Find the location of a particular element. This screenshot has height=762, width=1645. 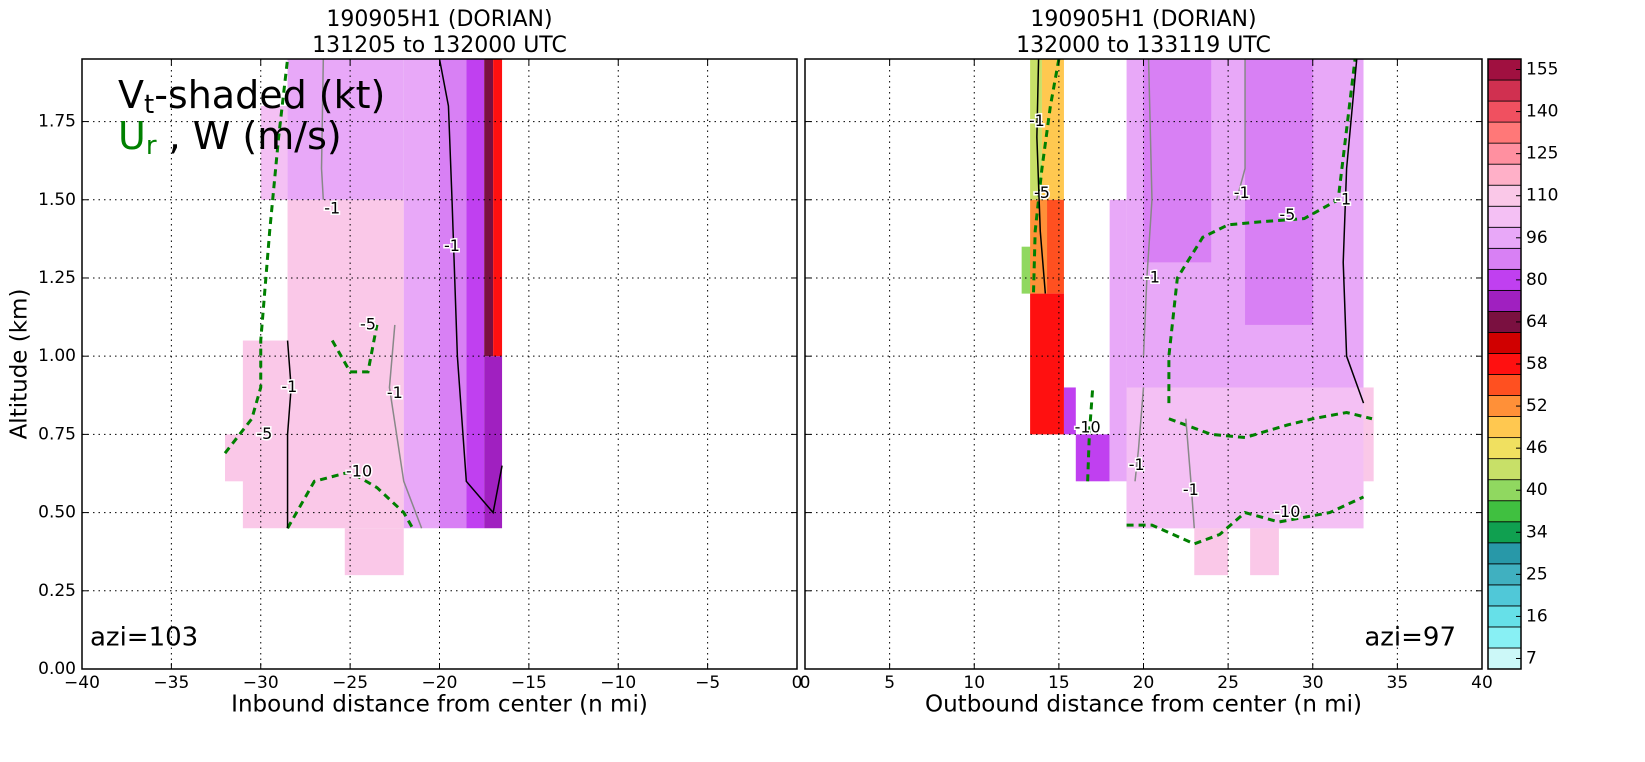

colorbar-tick-label: 140 is located at coordinates (1542, 112).